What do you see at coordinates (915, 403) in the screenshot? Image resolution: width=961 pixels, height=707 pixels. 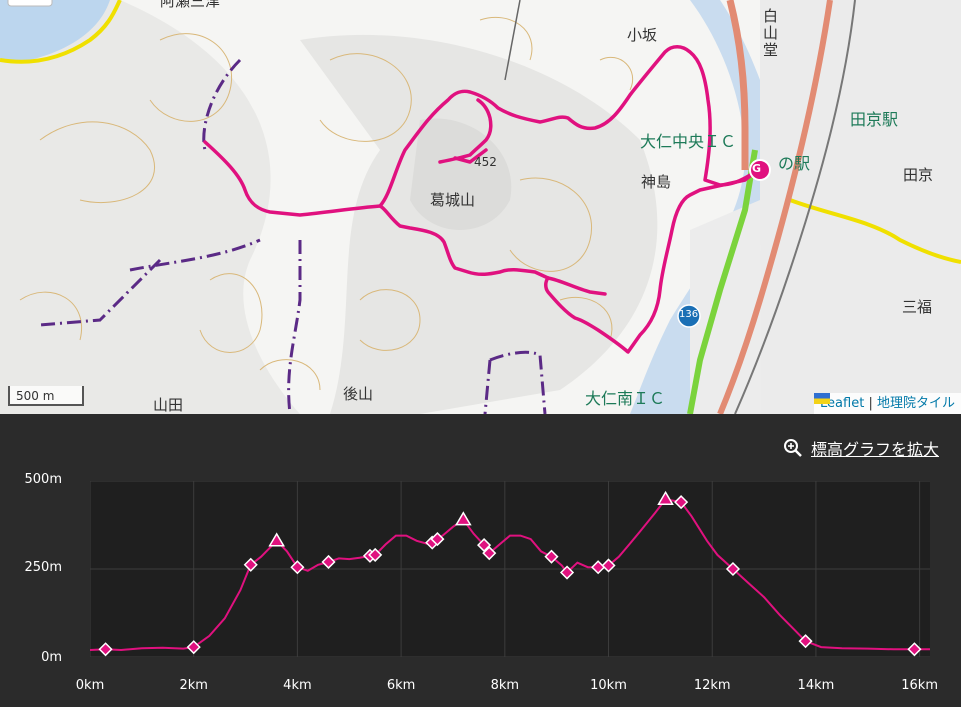 I see `gsi-tiles-link: 地理院タイル` at bounding box center [915, 403].